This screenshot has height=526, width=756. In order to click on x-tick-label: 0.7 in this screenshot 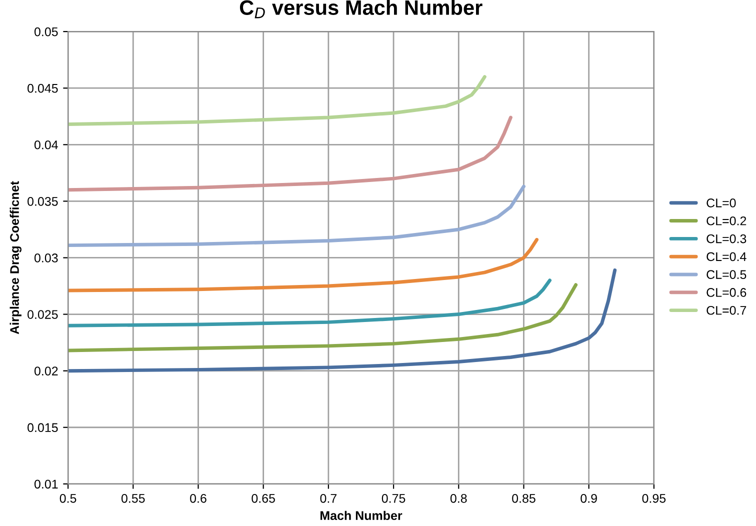, I will do `click(328, 498)`.